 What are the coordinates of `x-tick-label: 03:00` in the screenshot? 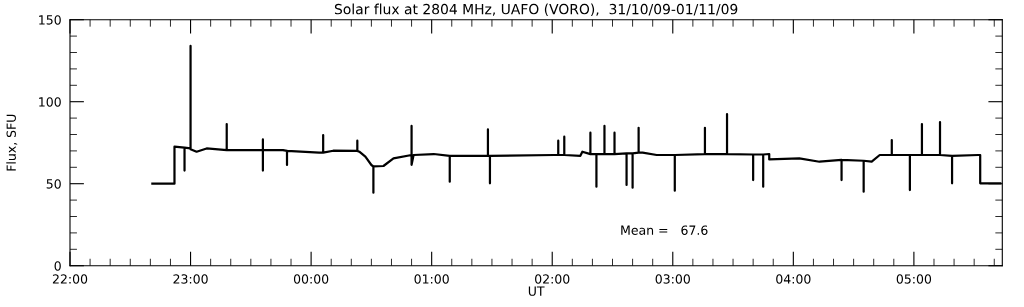 It's located at (672, 279).